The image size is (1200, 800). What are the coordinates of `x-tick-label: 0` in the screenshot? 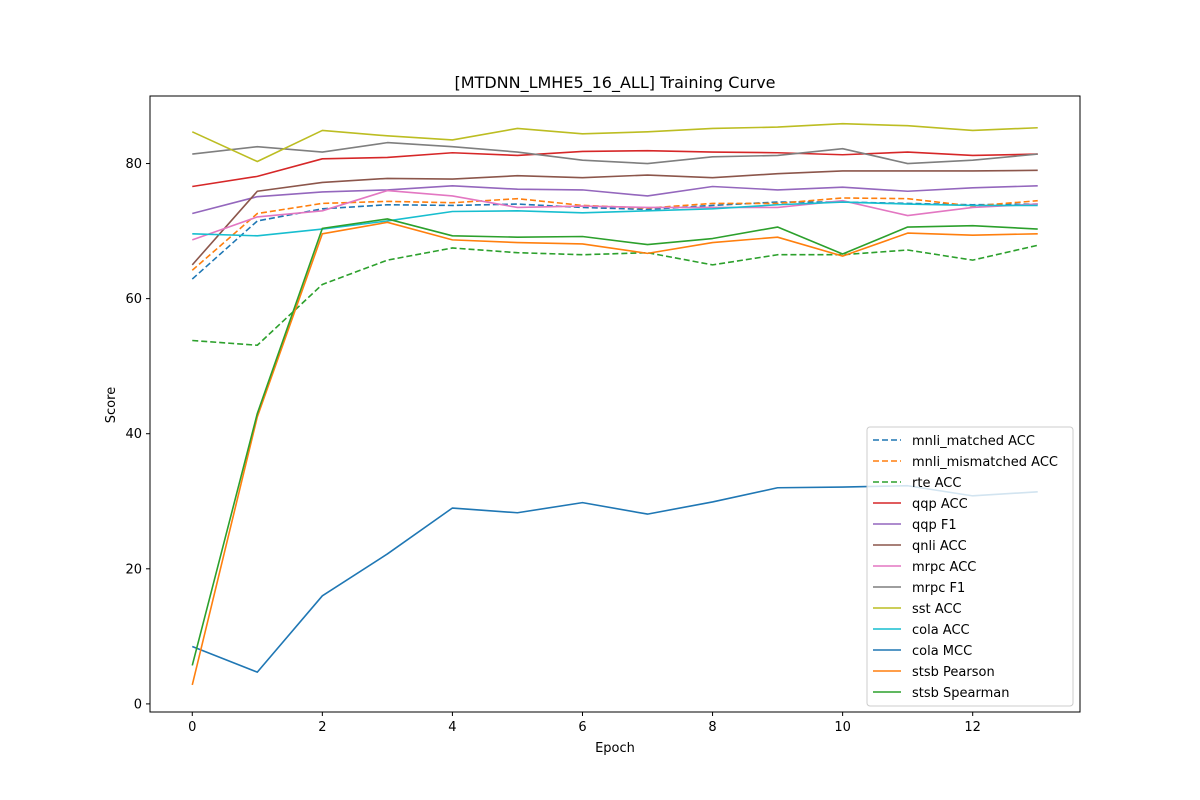 It's located at (192, 727).